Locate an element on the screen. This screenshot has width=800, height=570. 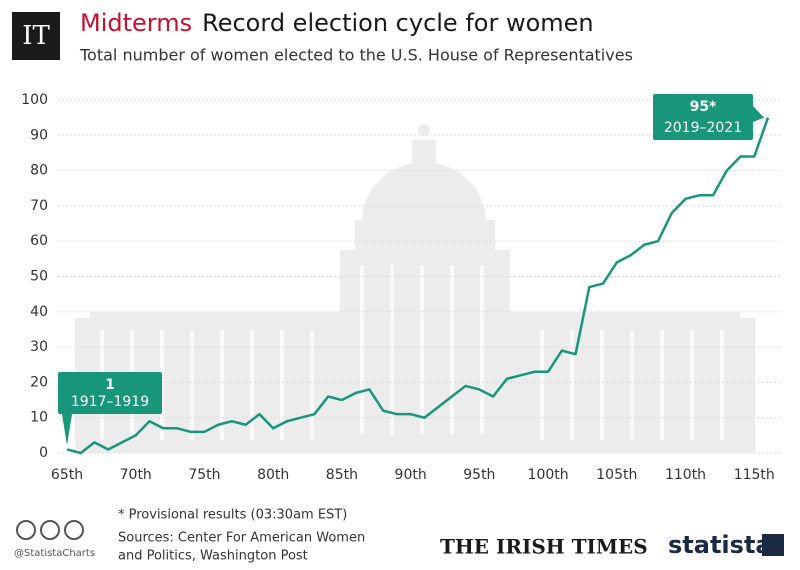
brand-icon is located at coordinates (773, 545).